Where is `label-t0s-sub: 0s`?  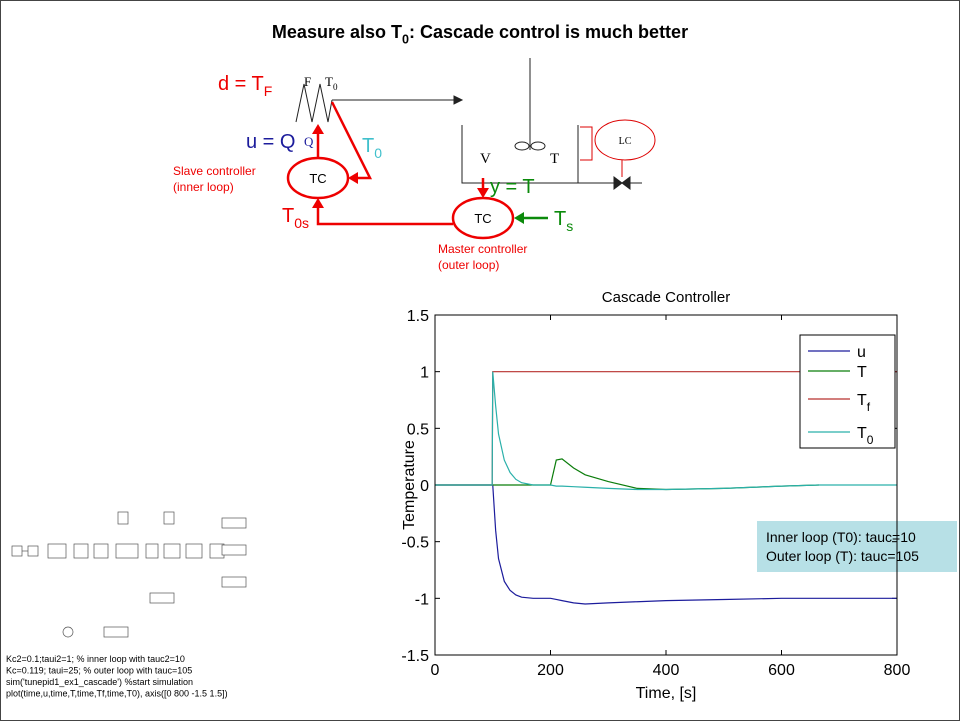
label-t0s-sub: 0s is located at coordinates (301, 223).